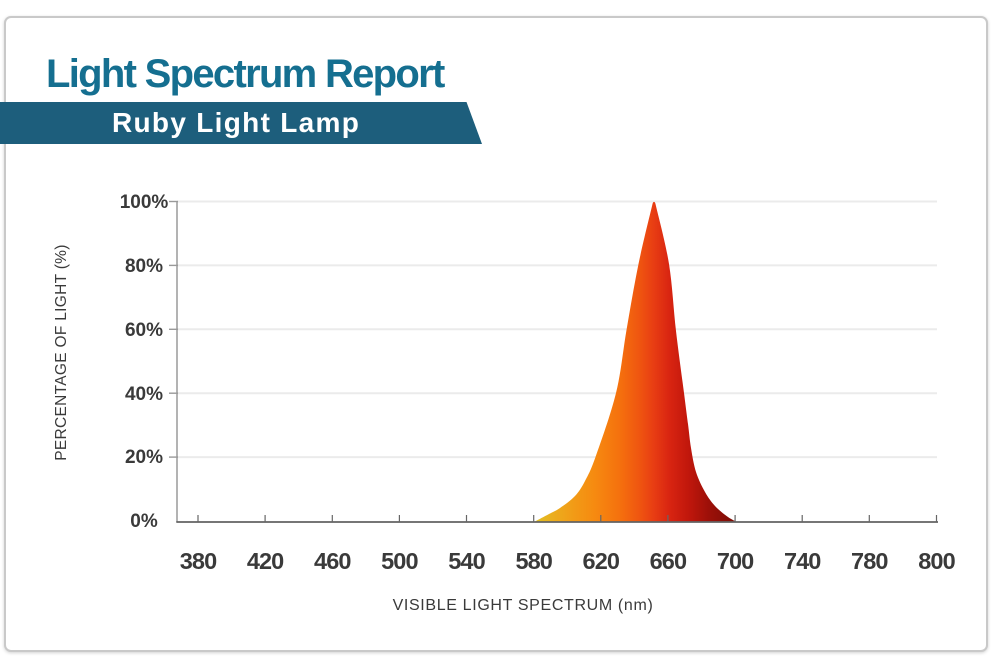 Image resolution: width=993 pixels, height=670 pixels. I want to click on svg-text: 380, so click(198, 561).